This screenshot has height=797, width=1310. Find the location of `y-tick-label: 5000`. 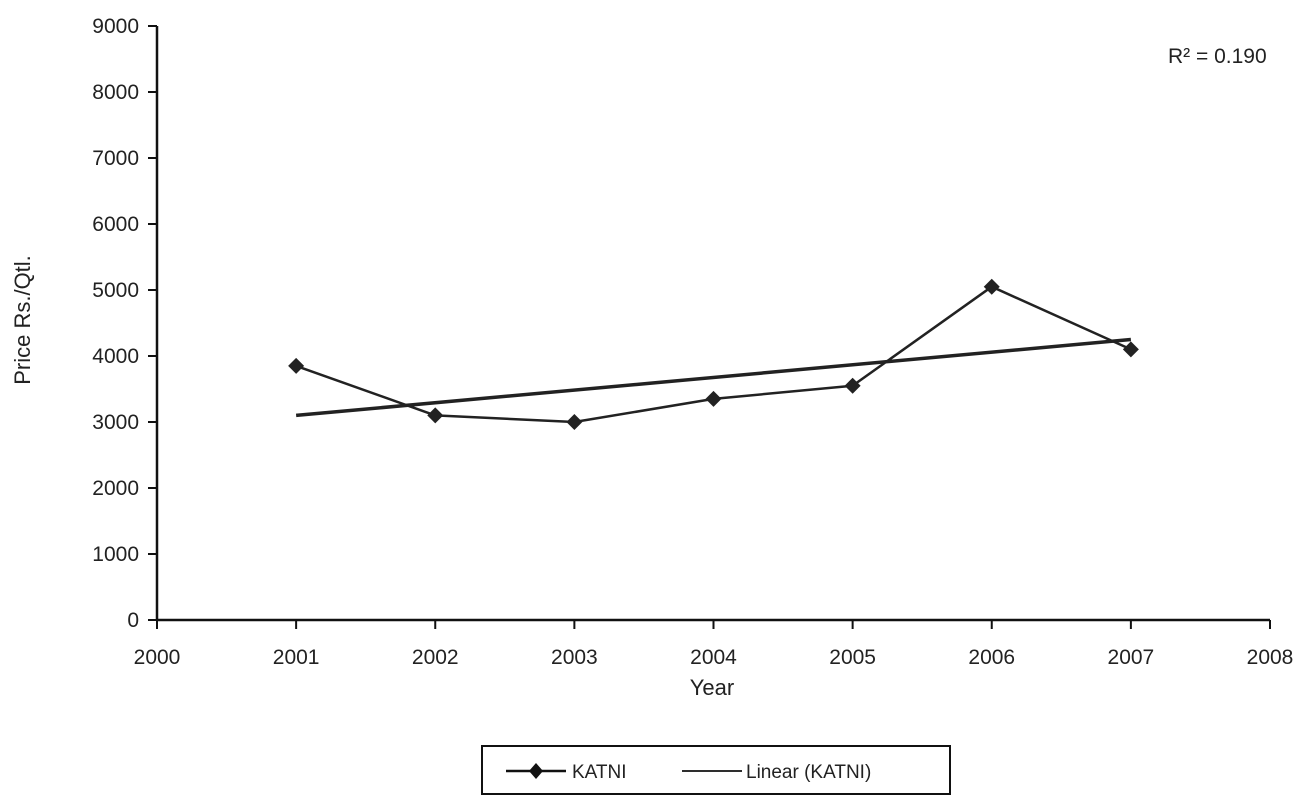

y-tick-label: 5000 is located at coordinates (115, 290).